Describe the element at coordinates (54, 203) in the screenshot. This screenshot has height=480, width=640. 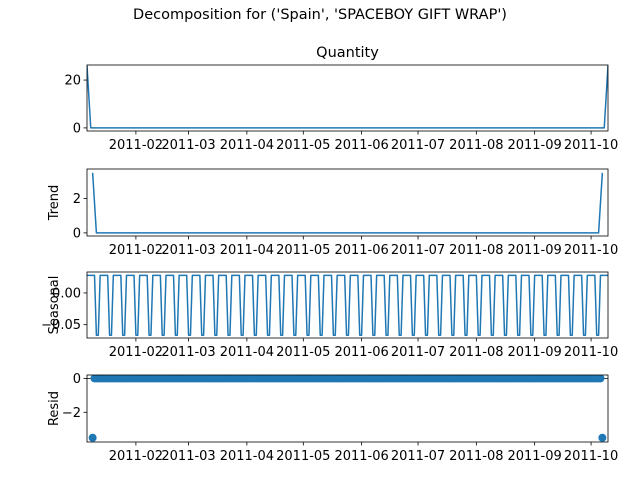
I see `y-axis-label: Trend` at that location.